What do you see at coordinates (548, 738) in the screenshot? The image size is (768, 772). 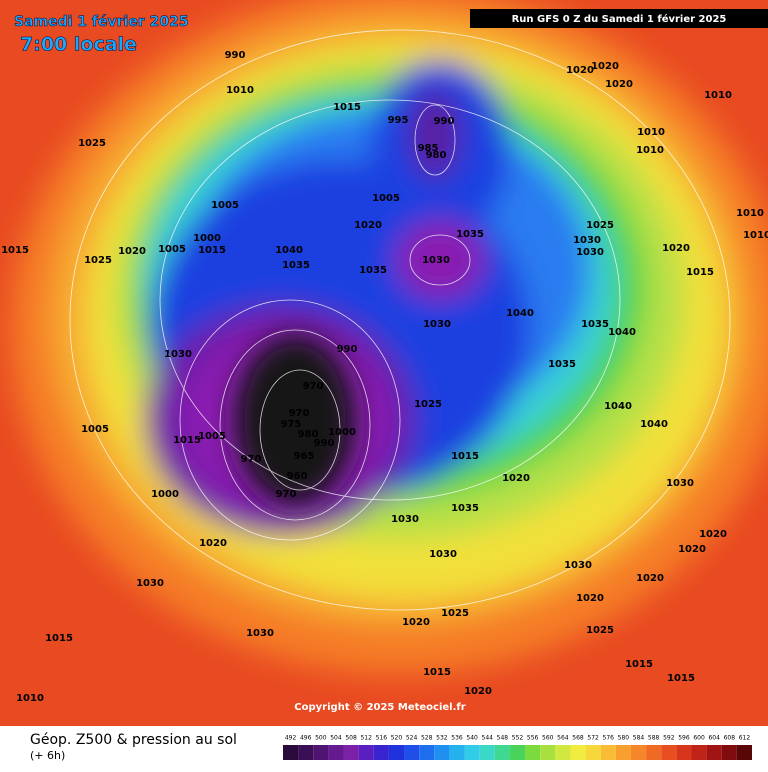 I see `scale-tick-label: 560` at bounding box center [548, 738].